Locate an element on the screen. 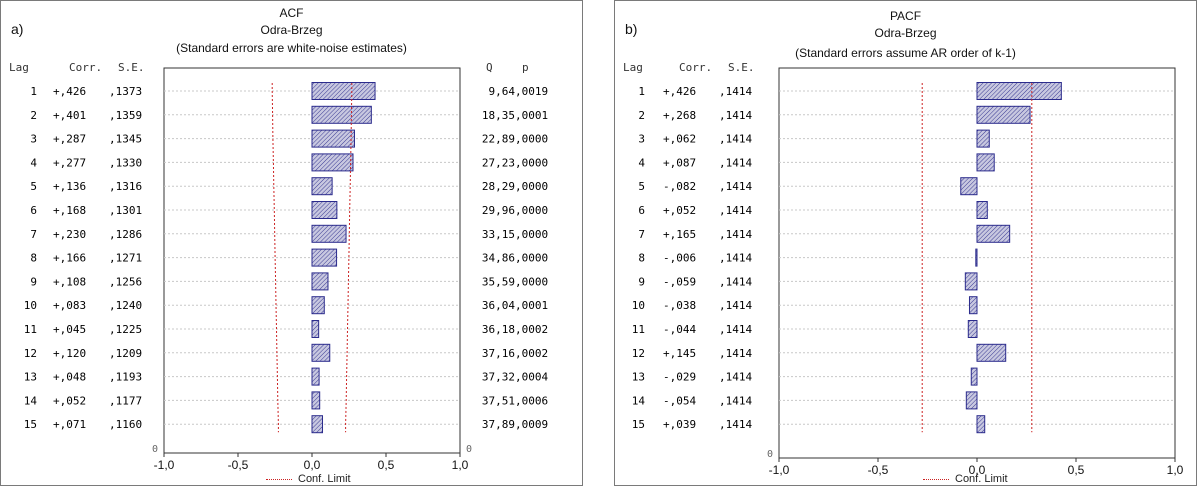  se-label: ,1345 is located at coordinates (125, 139).